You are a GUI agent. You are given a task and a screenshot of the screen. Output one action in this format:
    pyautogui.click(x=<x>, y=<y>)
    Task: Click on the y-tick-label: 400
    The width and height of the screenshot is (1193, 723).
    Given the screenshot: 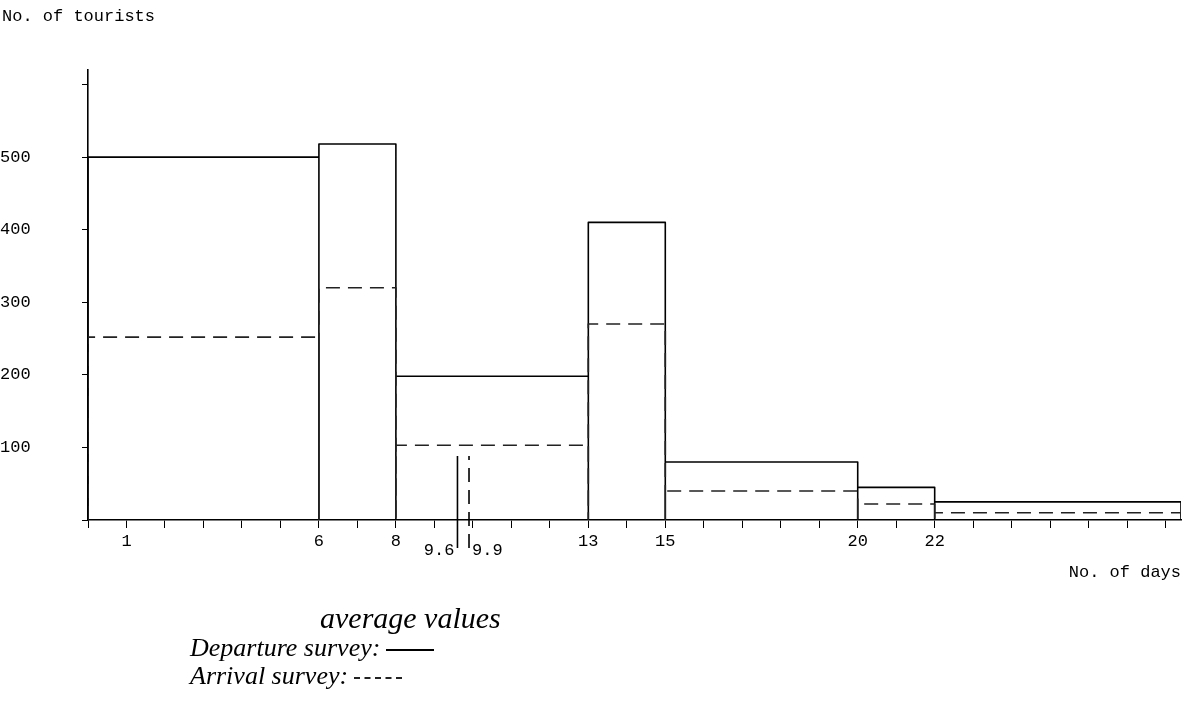 What is the action you would take?
    pyautogui.click(x=15, y=230)
    